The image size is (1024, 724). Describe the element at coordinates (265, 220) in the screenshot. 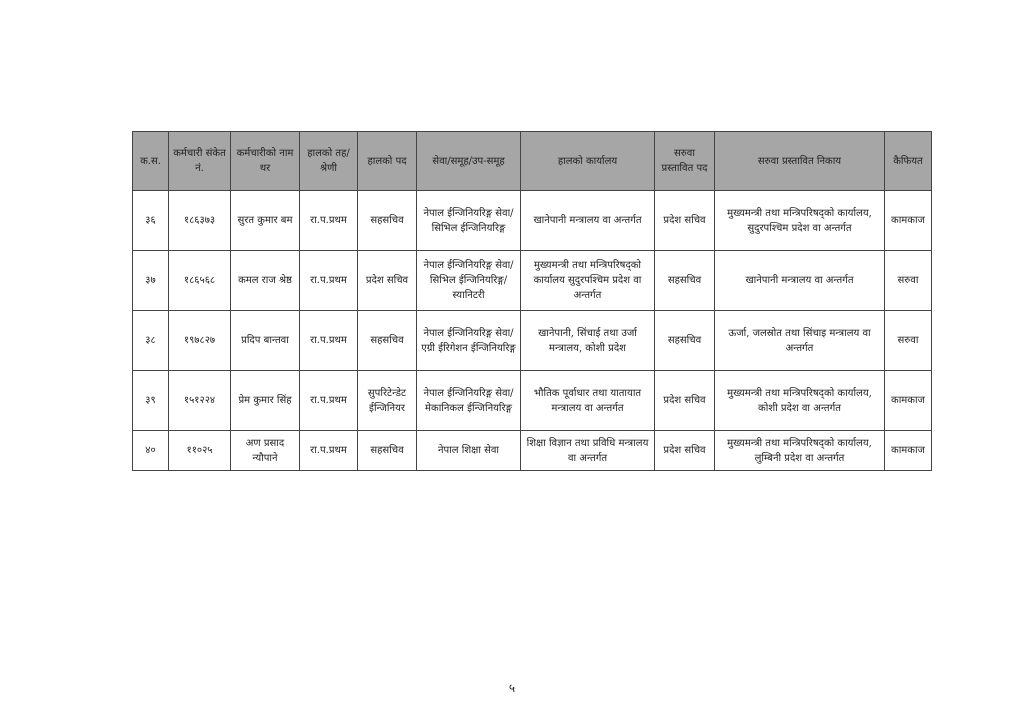

I see `table-cell: सुरत कुमार बम` at that location.